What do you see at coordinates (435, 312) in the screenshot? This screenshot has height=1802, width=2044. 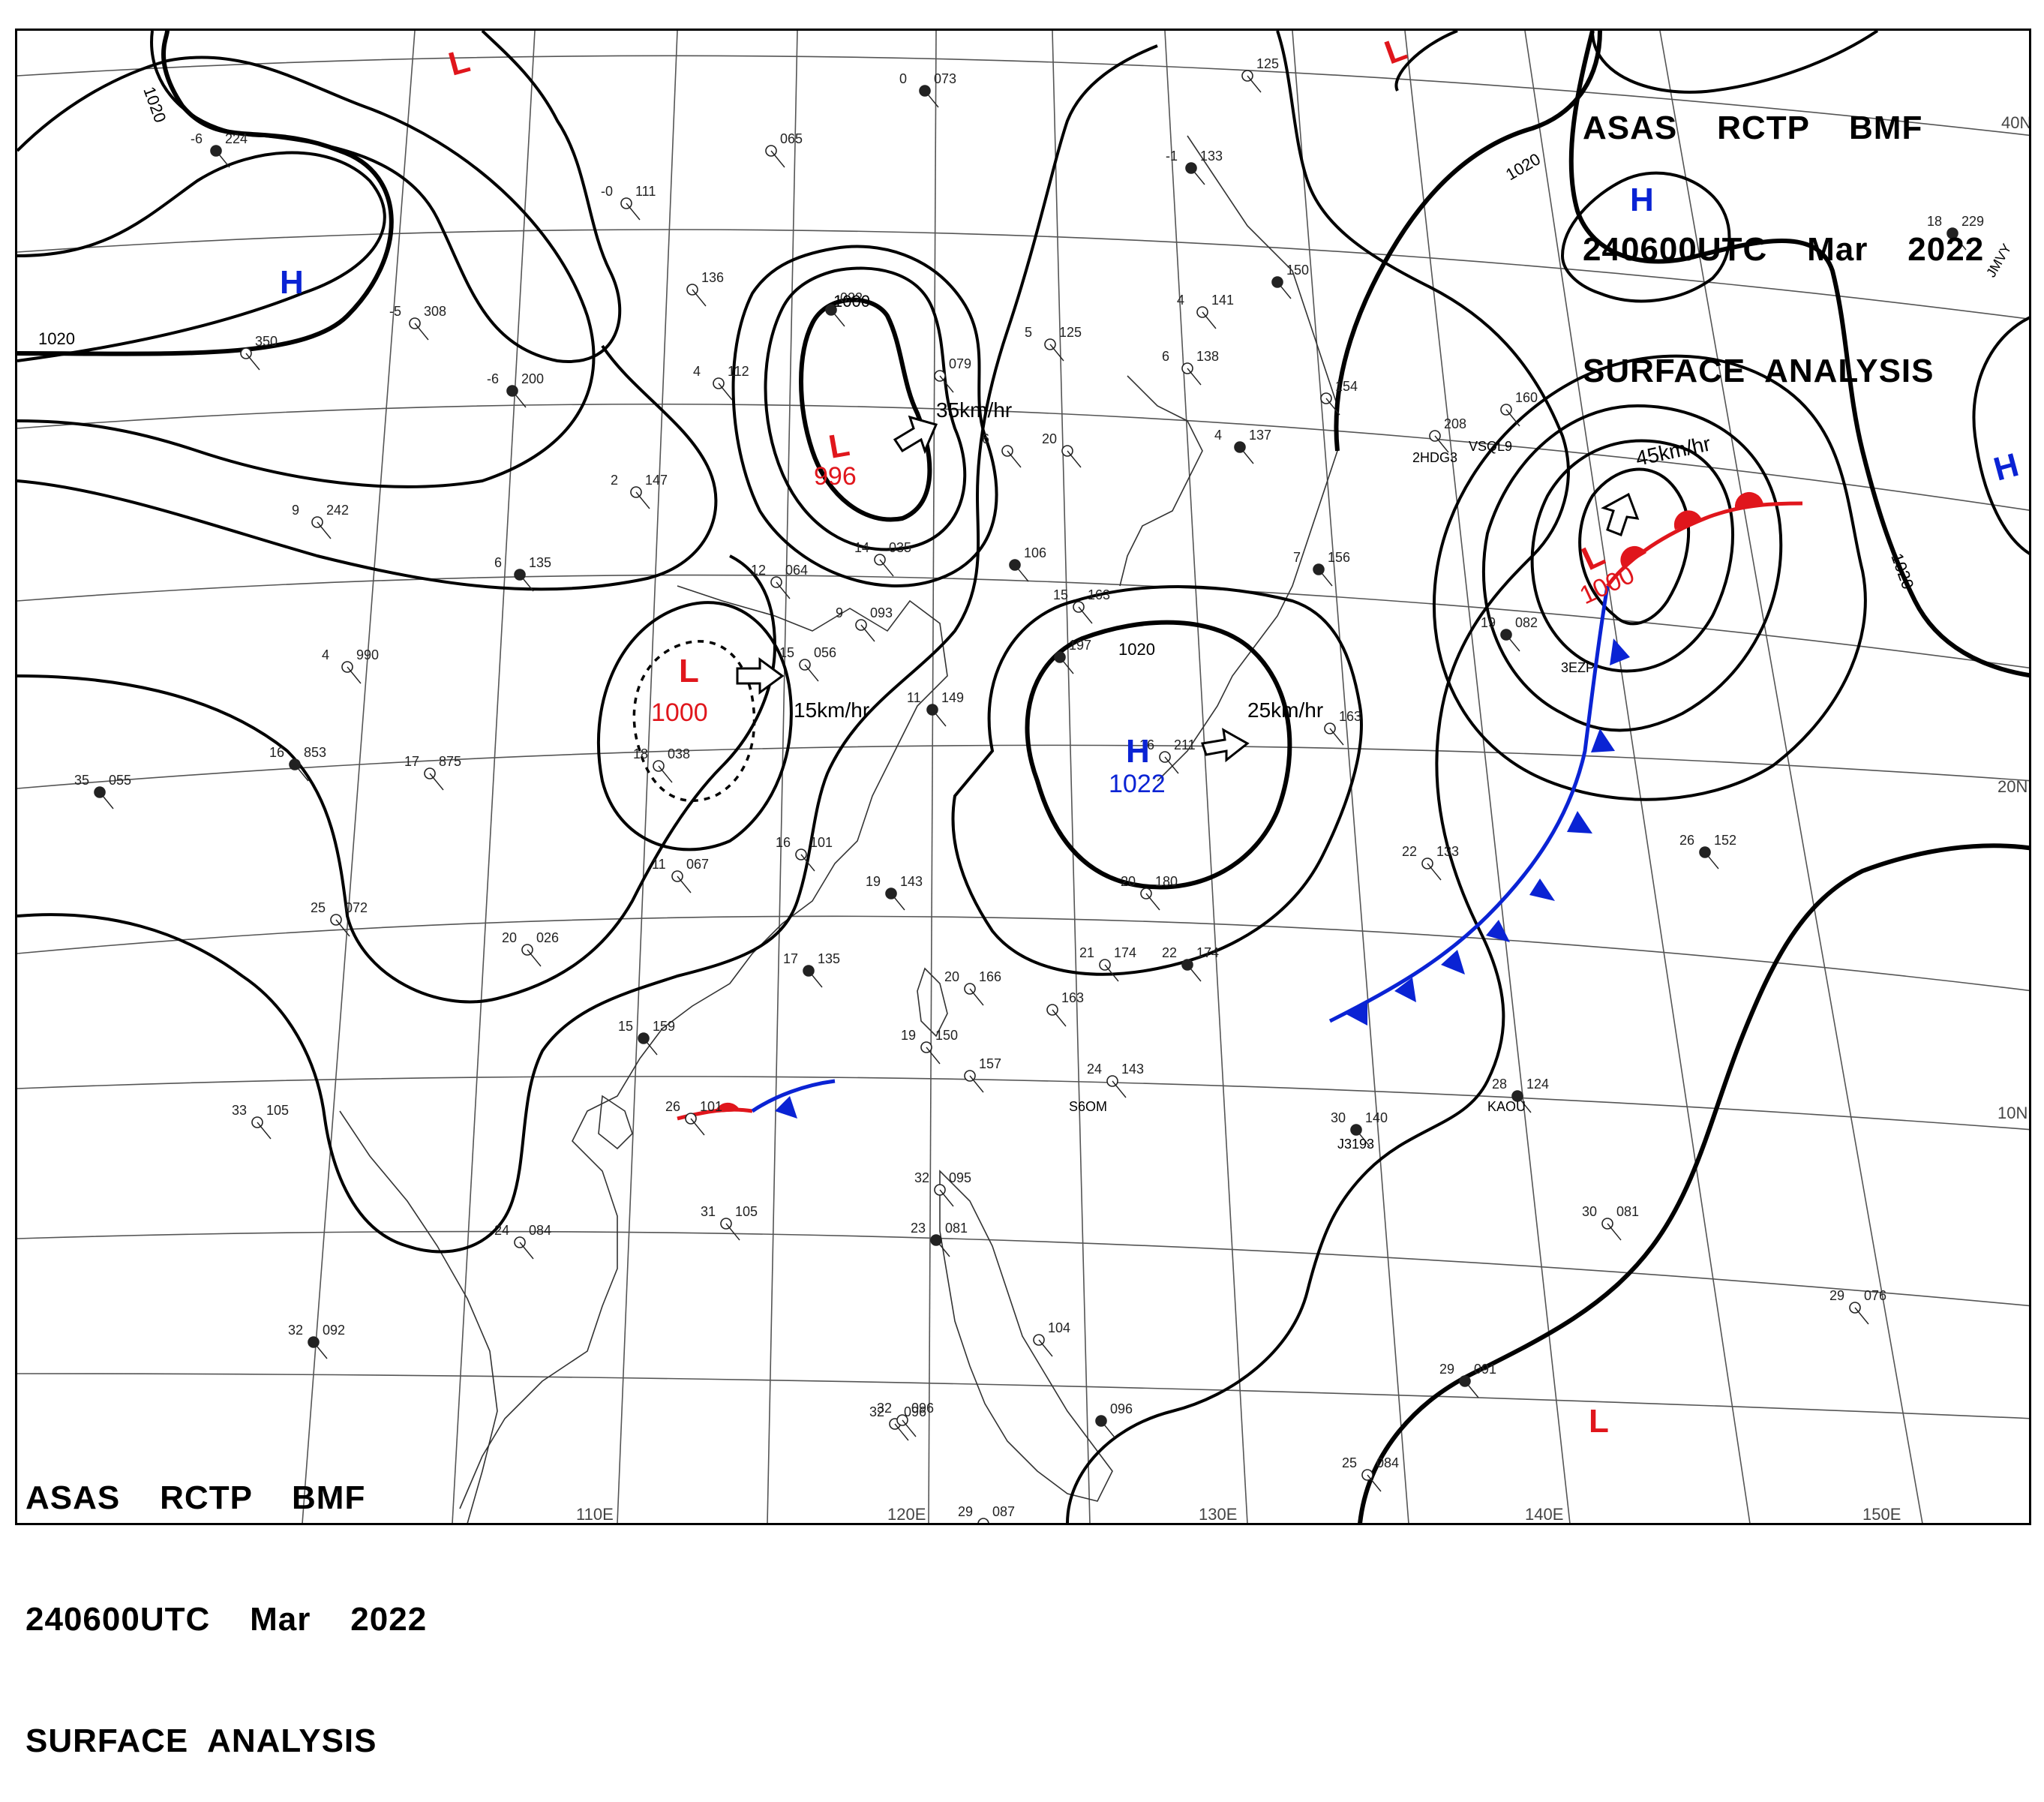 I see `station-pressure: 308` at bounding box center [435, 312].